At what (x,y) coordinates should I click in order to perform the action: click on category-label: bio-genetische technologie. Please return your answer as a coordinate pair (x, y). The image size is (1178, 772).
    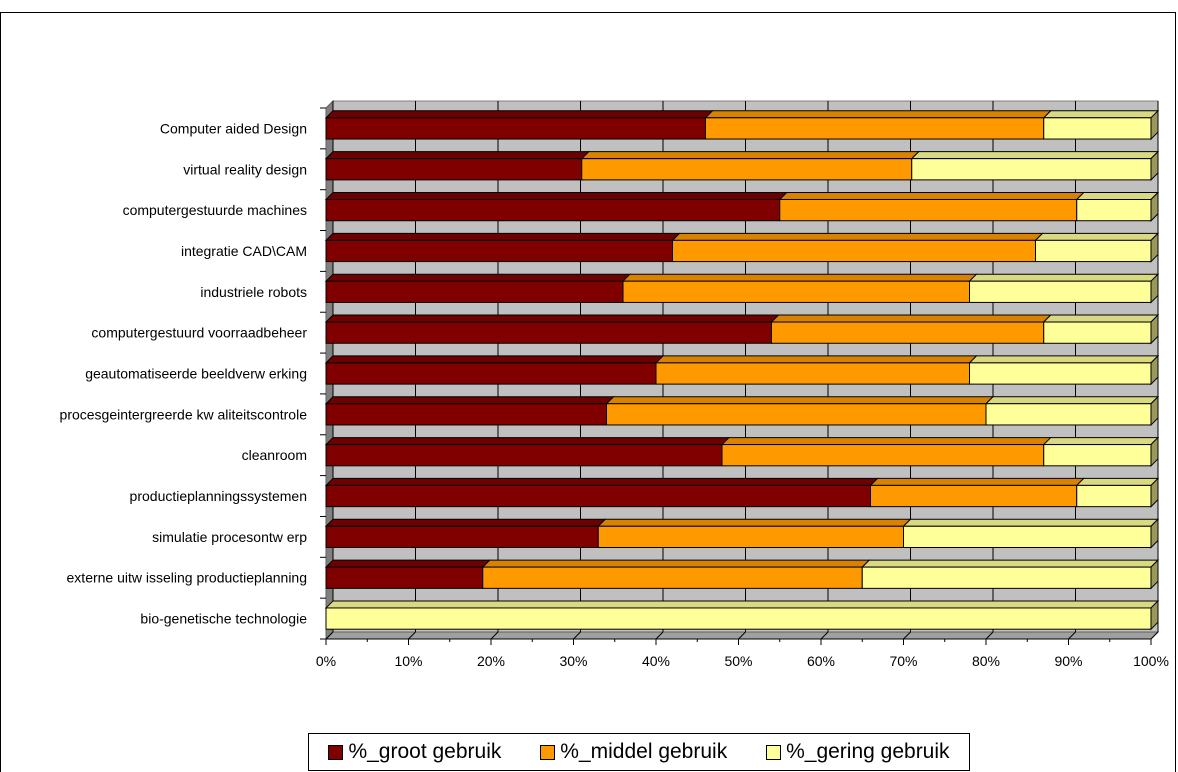
    Looking at the image, I should click on (223, 619).